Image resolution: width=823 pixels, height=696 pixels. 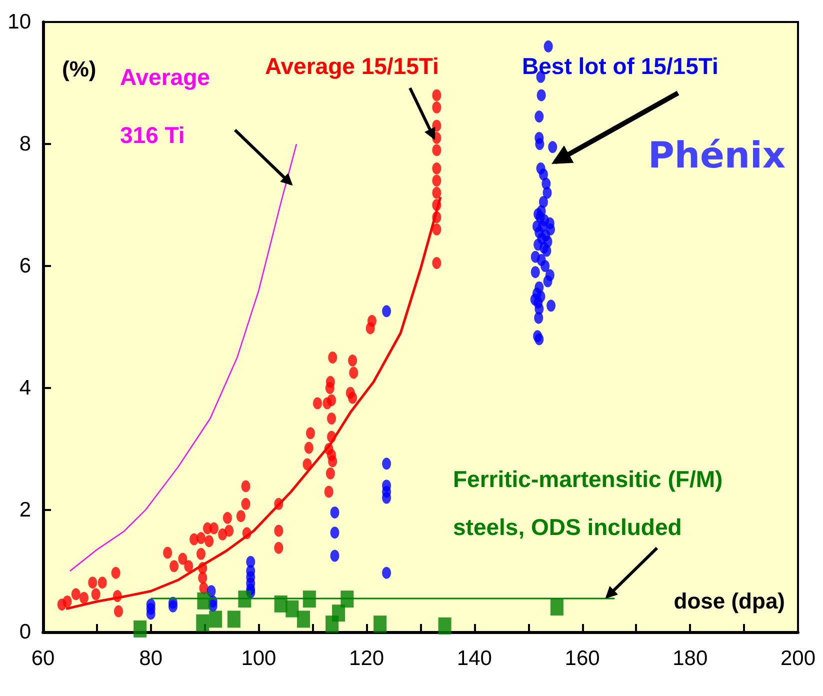 I want to click on x-tick-label: 100, so click(x=258, y=658).